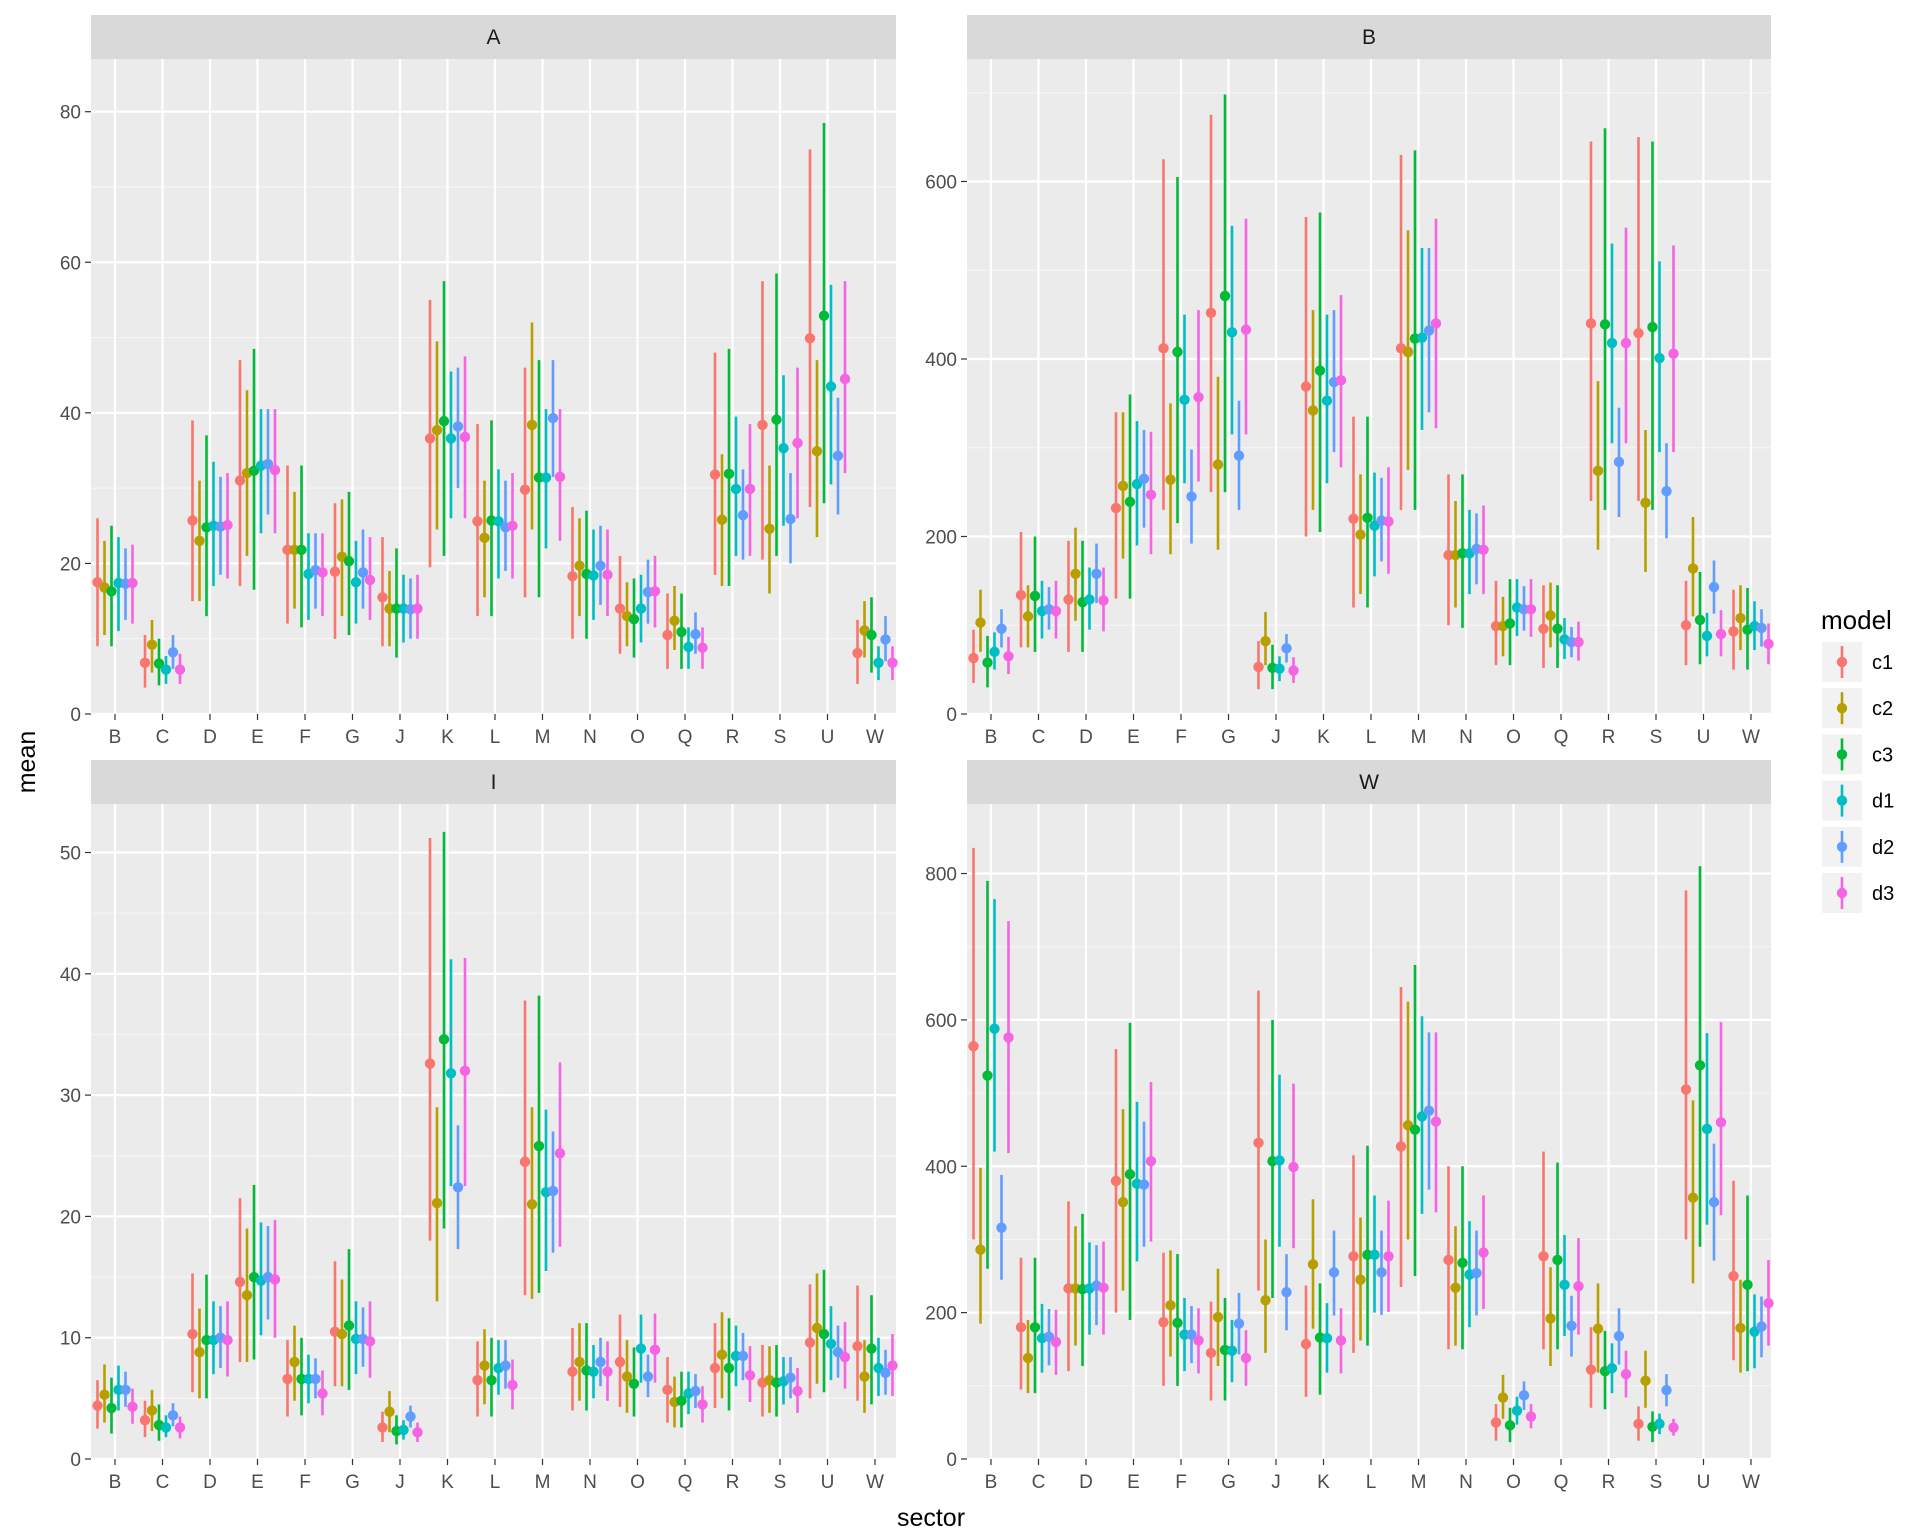  What do you see at coordinates (477, 418) in the screenshot?
I see `series-c1` at bounding box center [477, 418].